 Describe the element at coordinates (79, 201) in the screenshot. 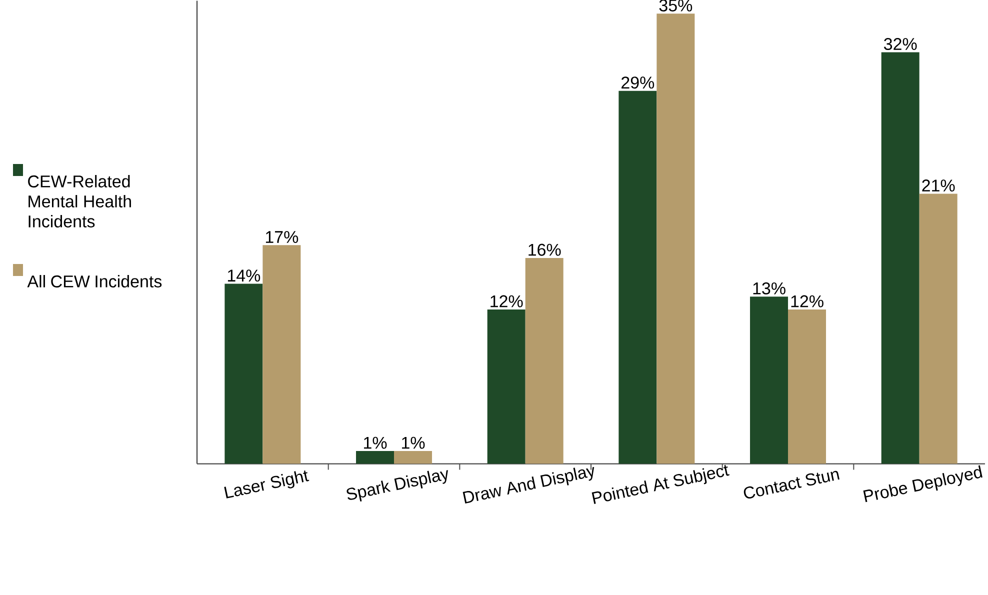

I see `legend-label: CEW-Related Mental Health Incidents` at that location.